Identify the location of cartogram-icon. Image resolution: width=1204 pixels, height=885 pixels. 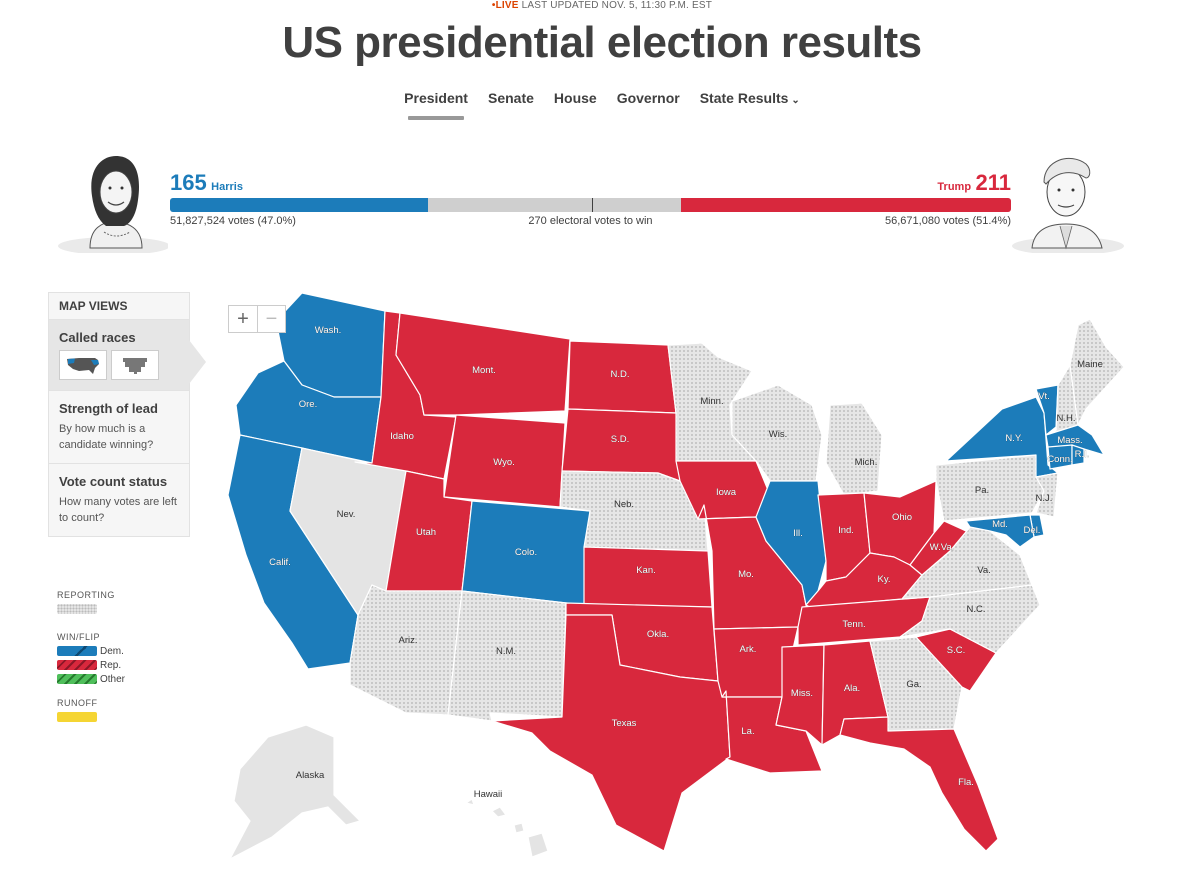
(135, 366).